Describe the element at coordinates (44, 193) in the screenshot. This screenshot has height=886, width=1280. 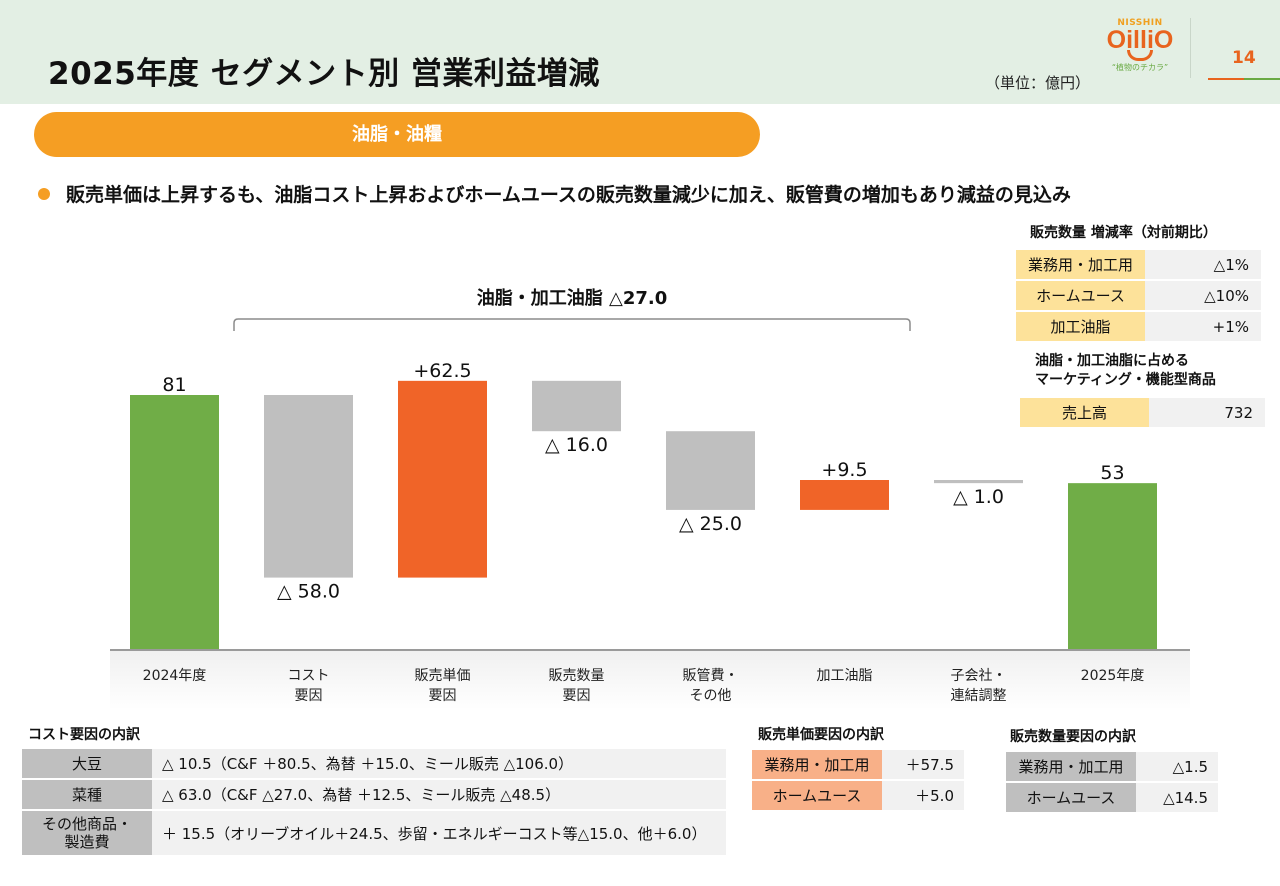
I see `bullet-dot-icon` at that location.